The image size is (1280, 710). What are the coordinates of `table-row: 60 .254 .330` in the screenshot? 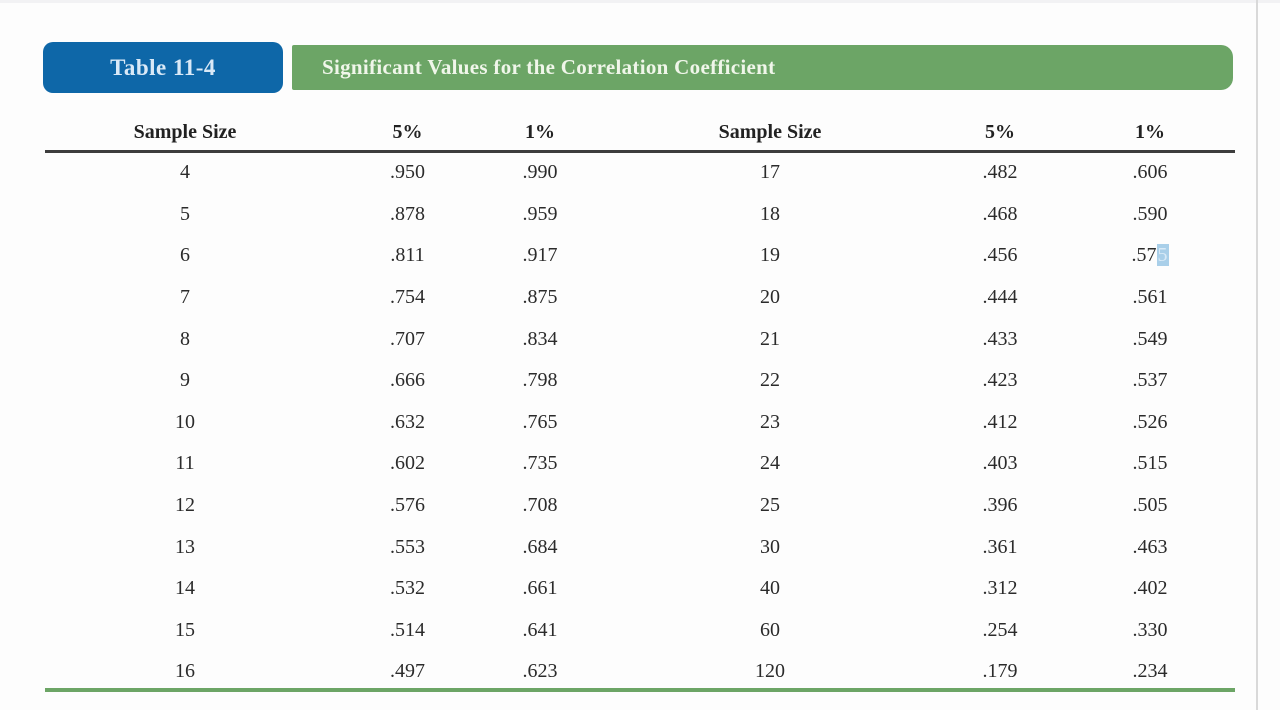 It's located at (920, 631).